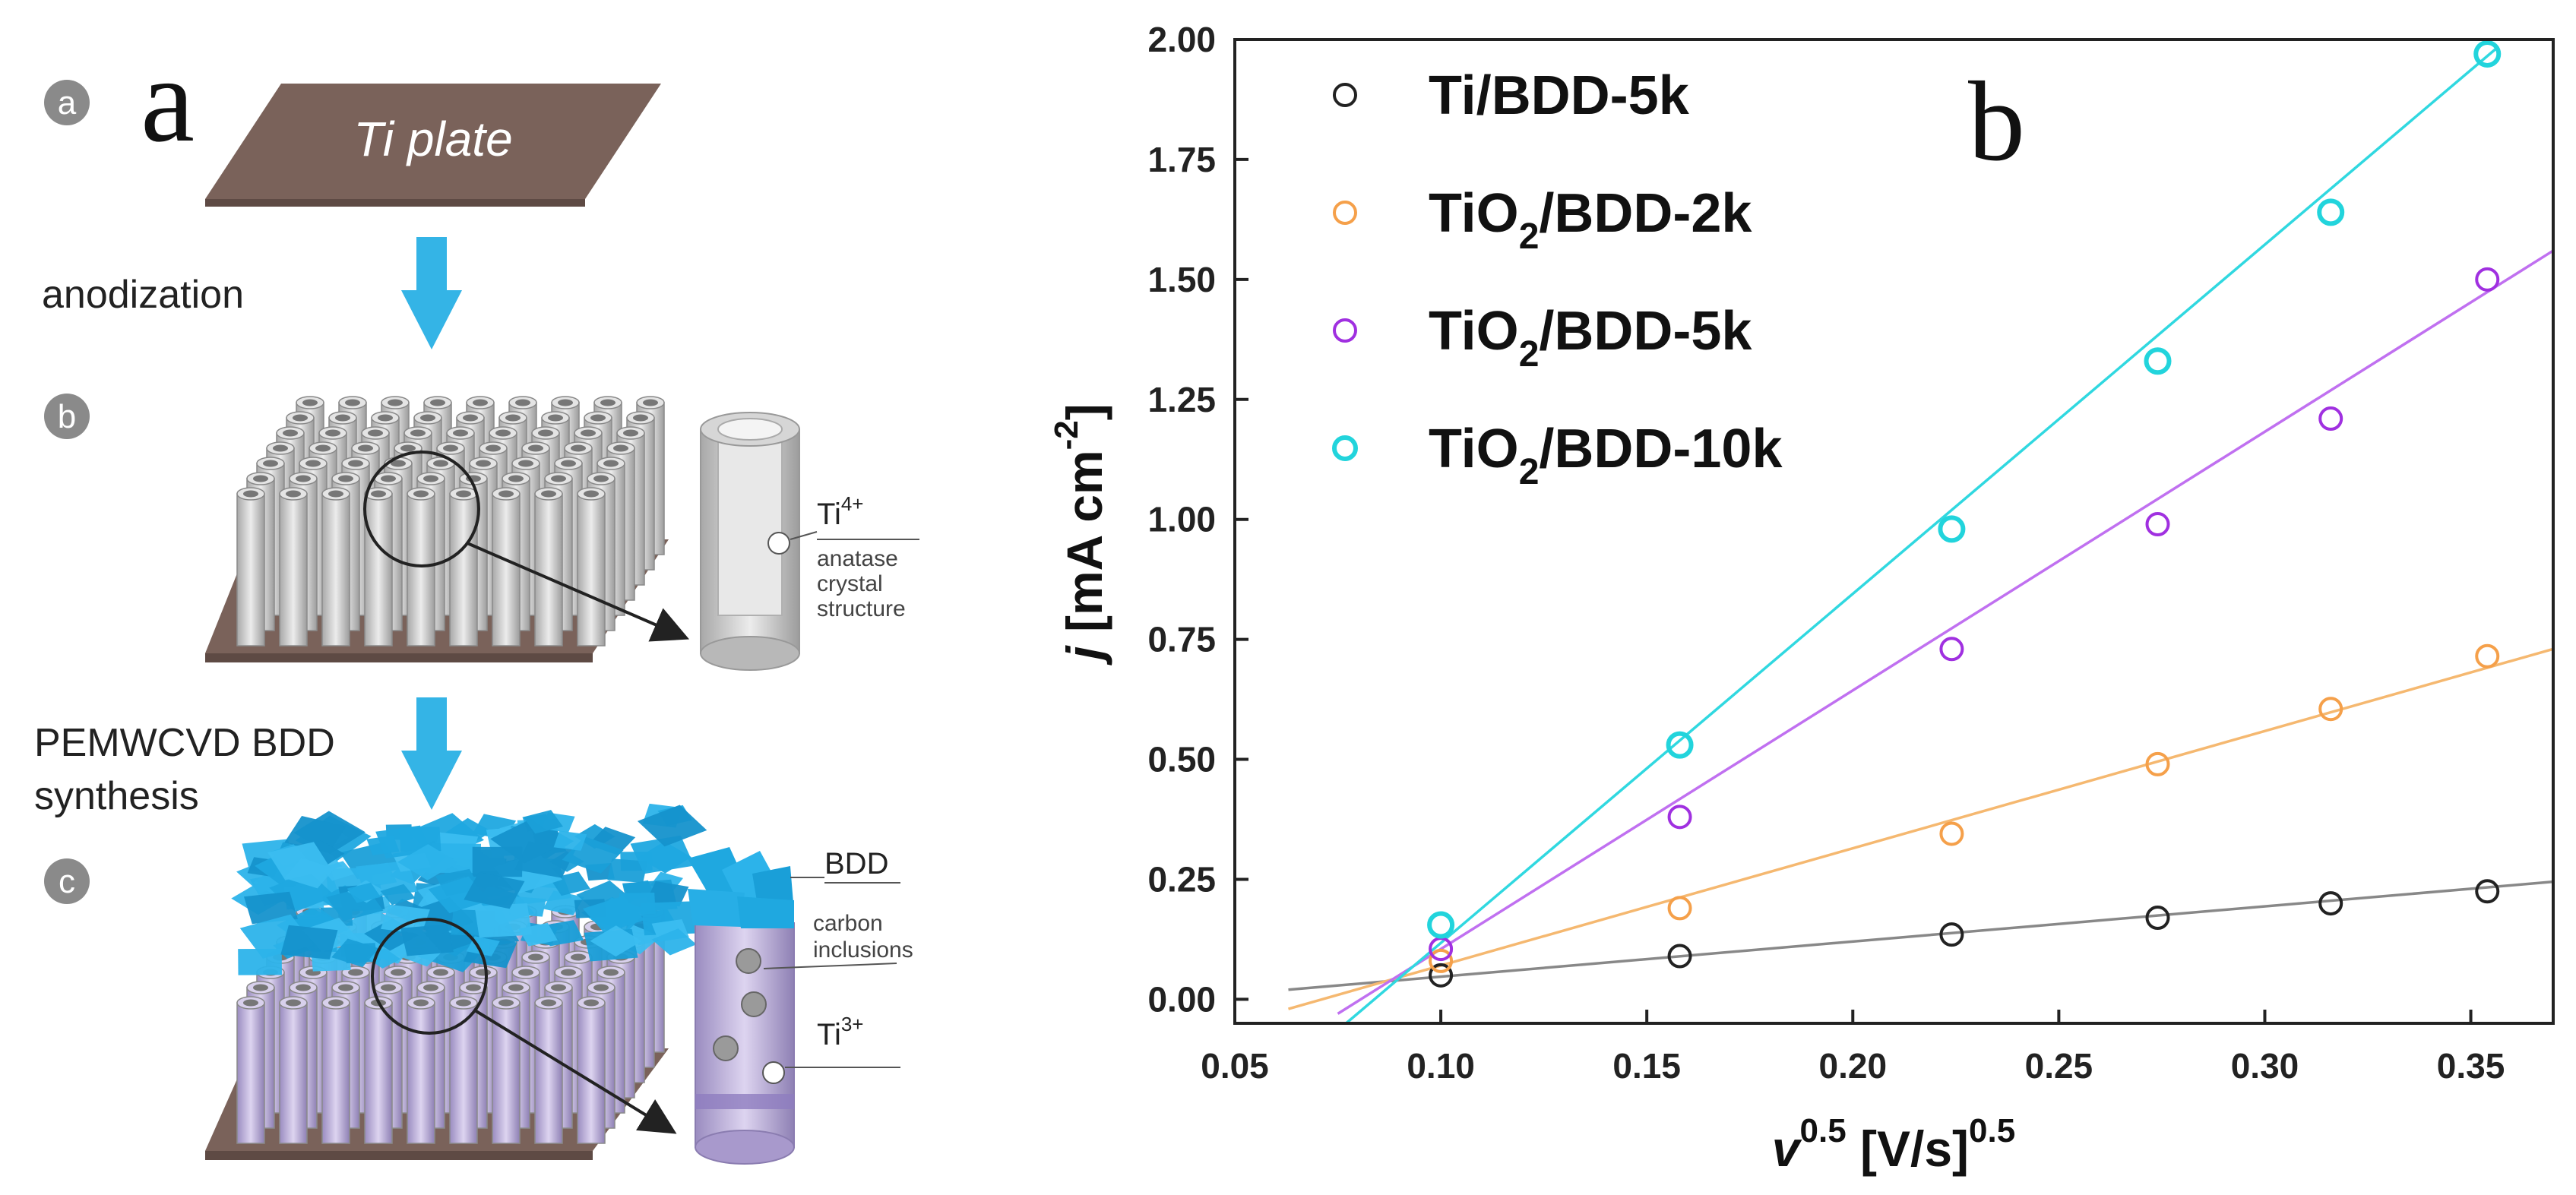 The image size is (2576, 1195). I want to click on zoom-arrow-b, so click(578, 592).